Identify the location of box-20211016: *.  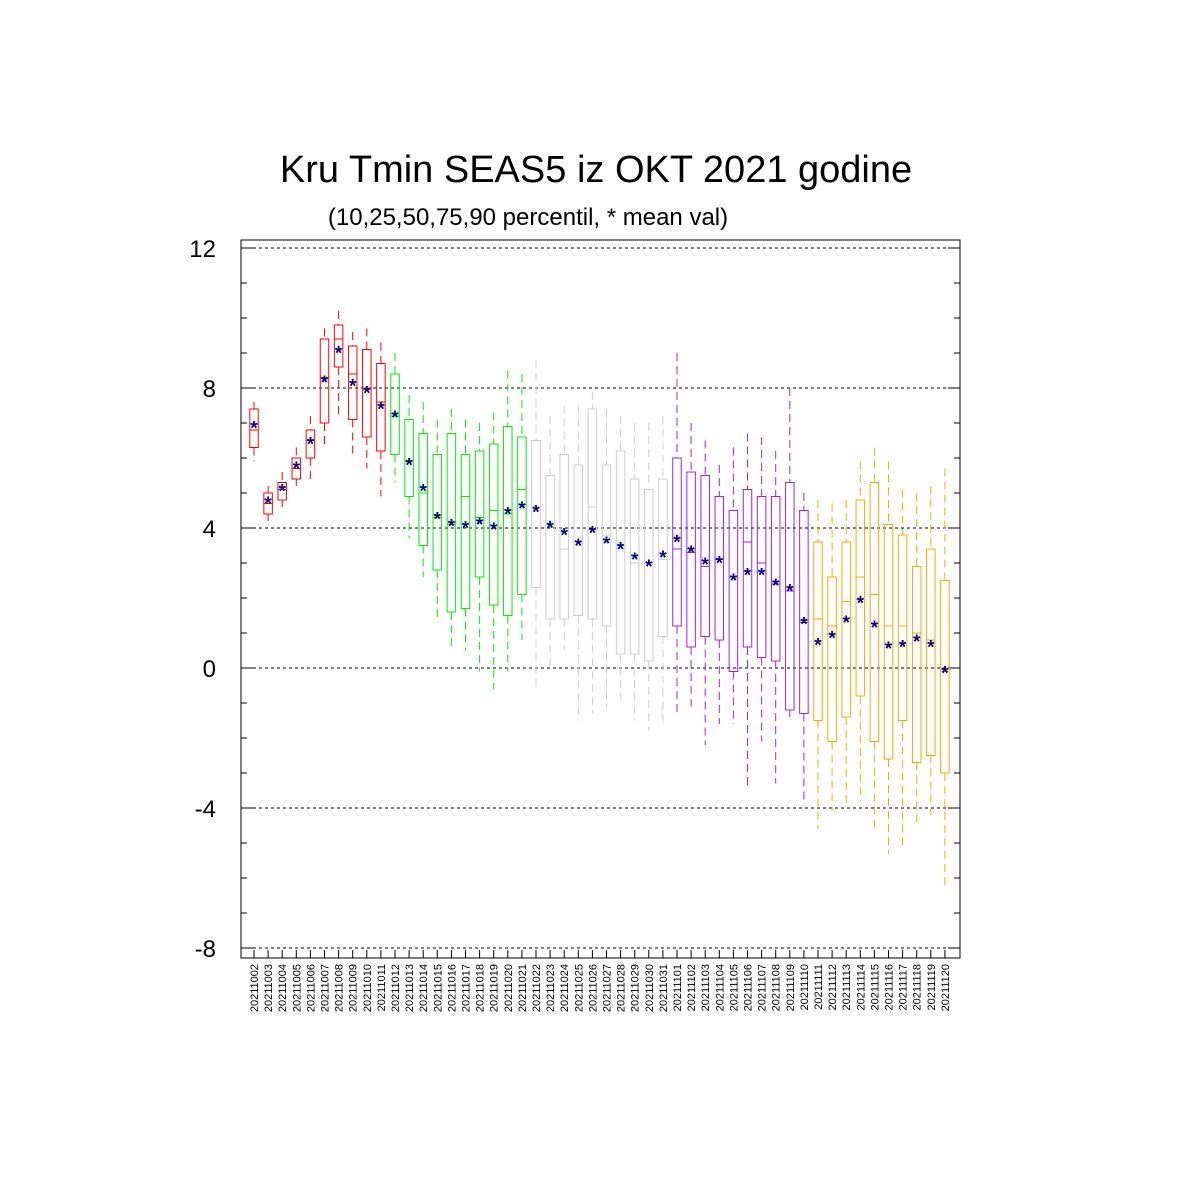
(451, 528).